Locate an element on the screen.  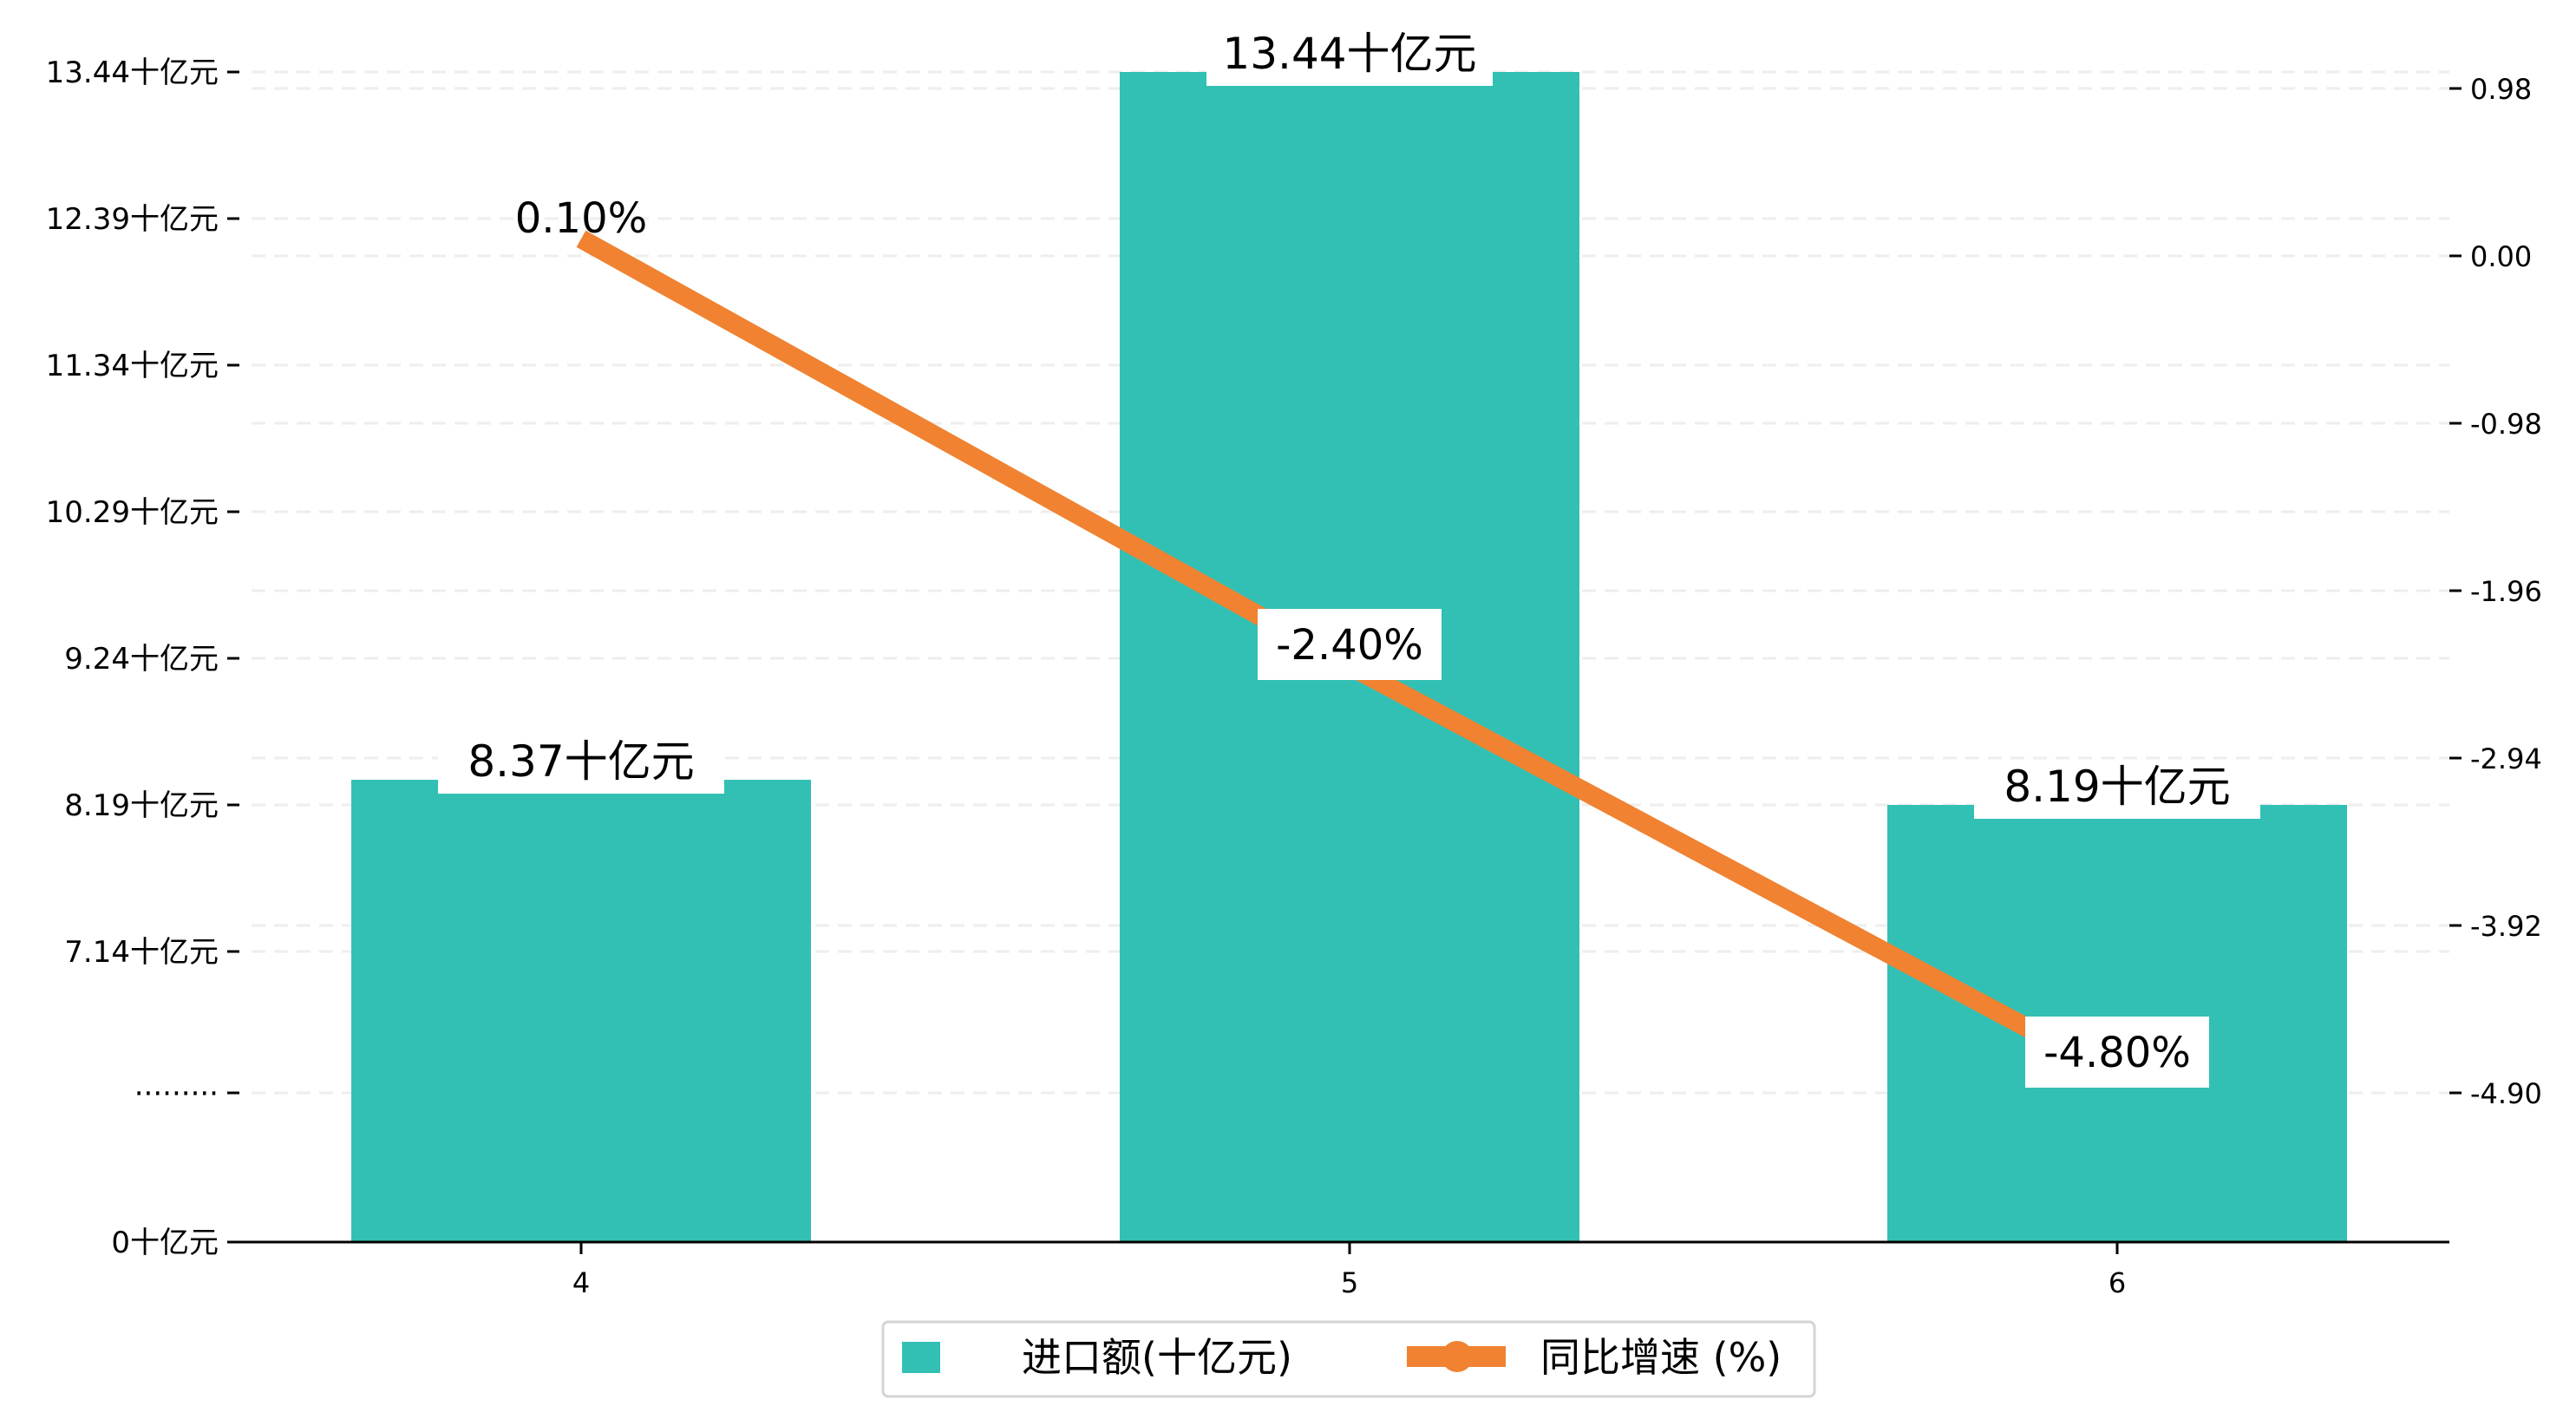
left-tick-label: 10.29十亿元 is located at coordinates (132, 512).